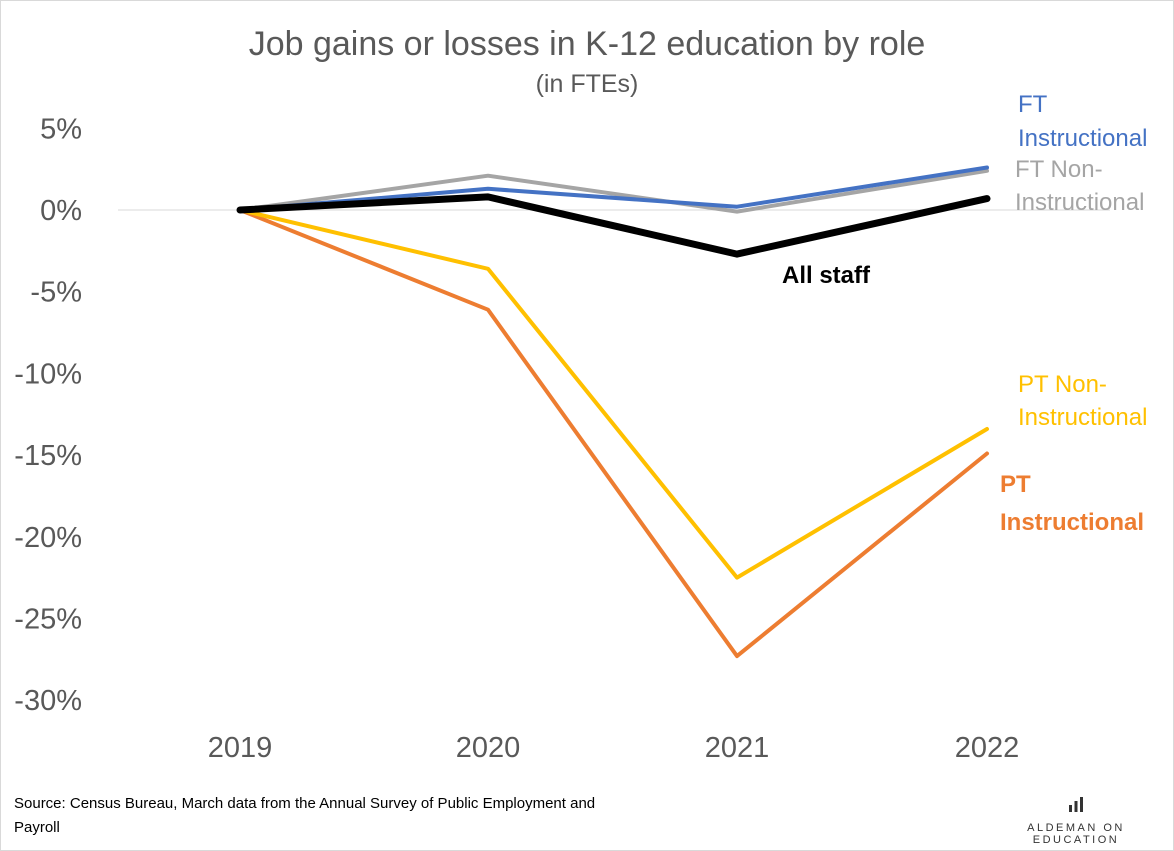 The image size is (1174, 851). Describe the element at coordinates (48, 701) in the screenshot. I see `y-tick-label: -30%` at that location.